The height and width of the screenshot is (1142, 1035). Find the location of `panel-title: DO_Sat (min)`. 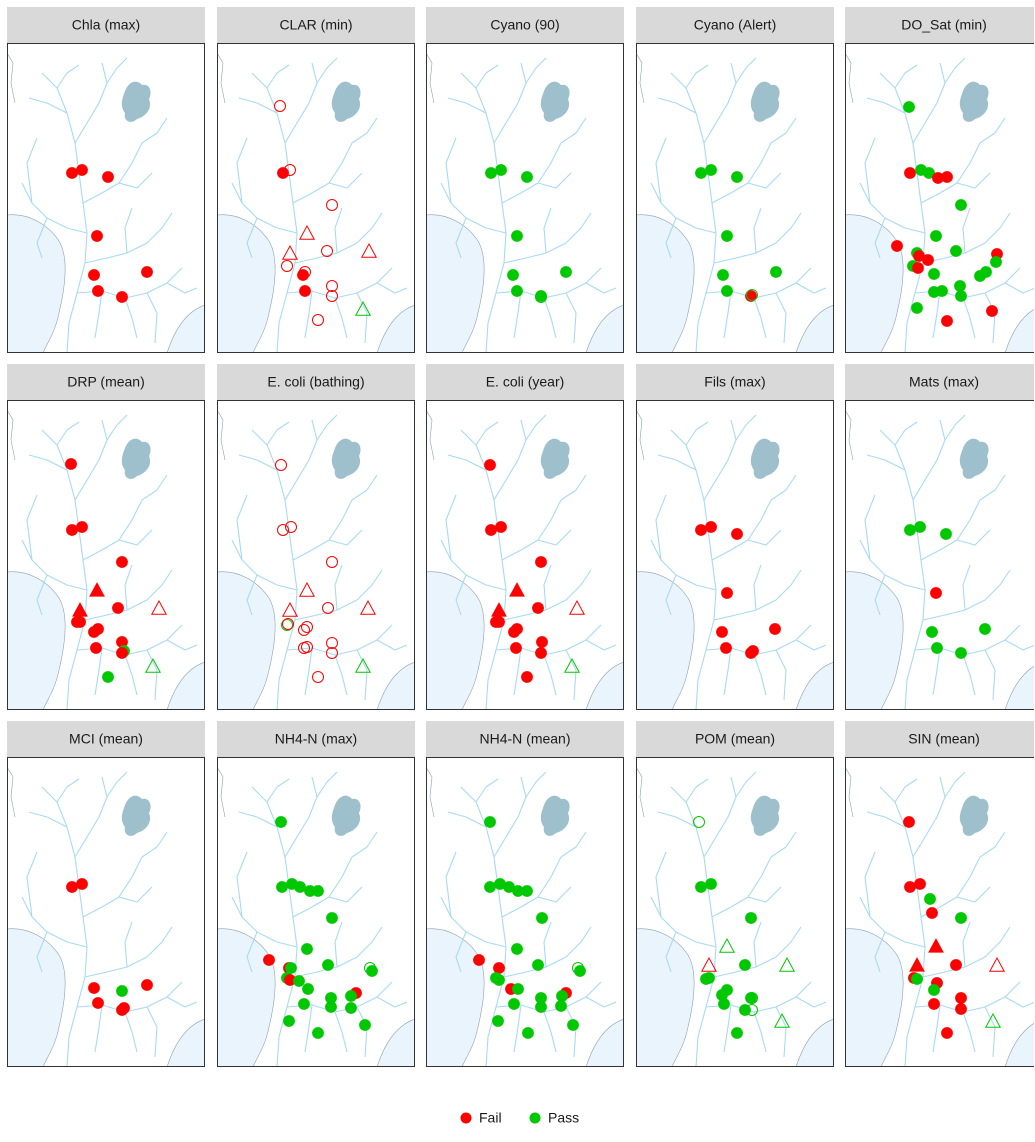

panel-title: DO_Sat (min) is located at coordinates (944, 25).